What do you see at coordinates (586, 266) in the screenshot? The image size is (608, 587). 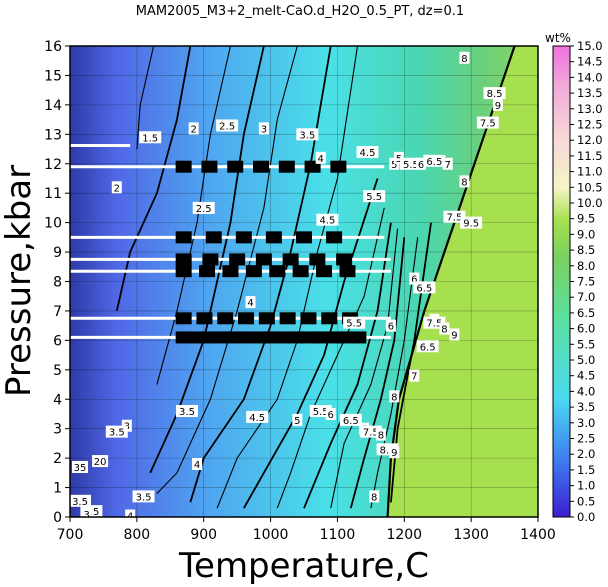 I see `colorbar-tick-label: 8.0` at bounding box center [586, 266].